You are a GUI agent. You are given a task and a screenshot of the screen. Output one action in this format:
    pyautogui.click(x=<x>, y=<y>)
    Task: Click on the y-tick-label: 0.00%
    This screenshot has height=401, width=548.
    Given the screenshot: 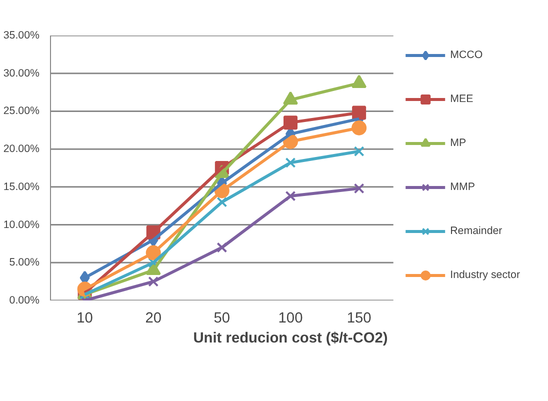 What is the action you would take?
    pyautogui.click(x=24, y=300)
    